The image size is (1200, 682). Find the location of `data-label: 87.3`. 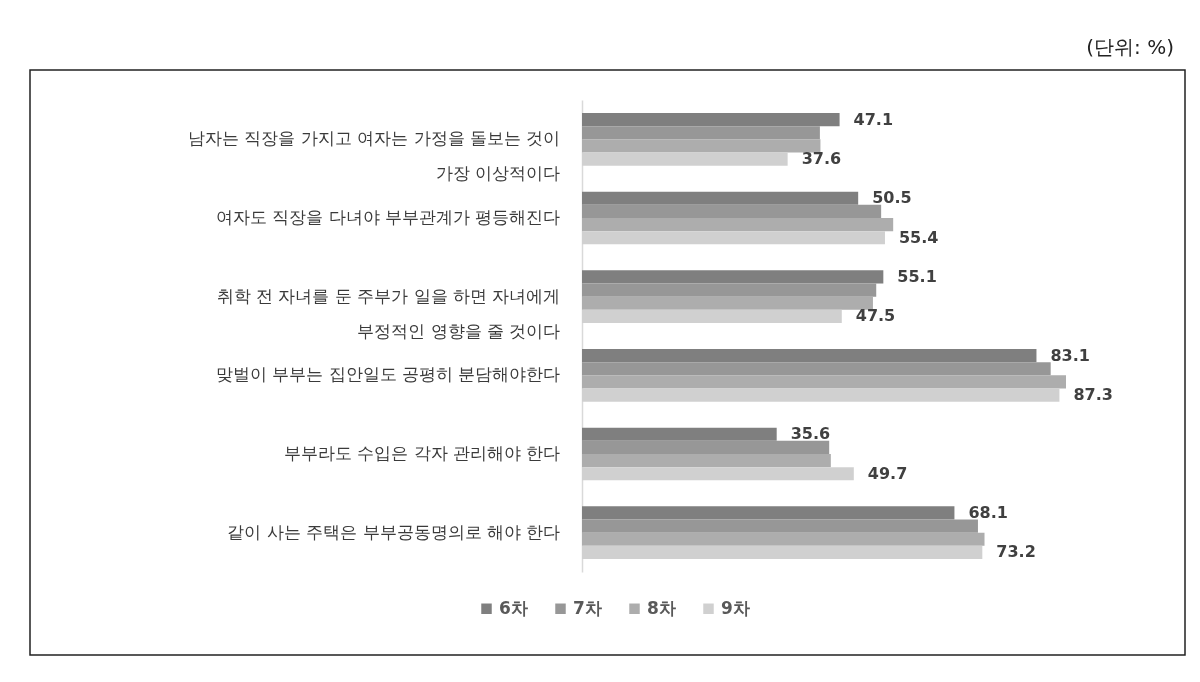

data-label: 87.3 is located at coordinates (1093, 395).